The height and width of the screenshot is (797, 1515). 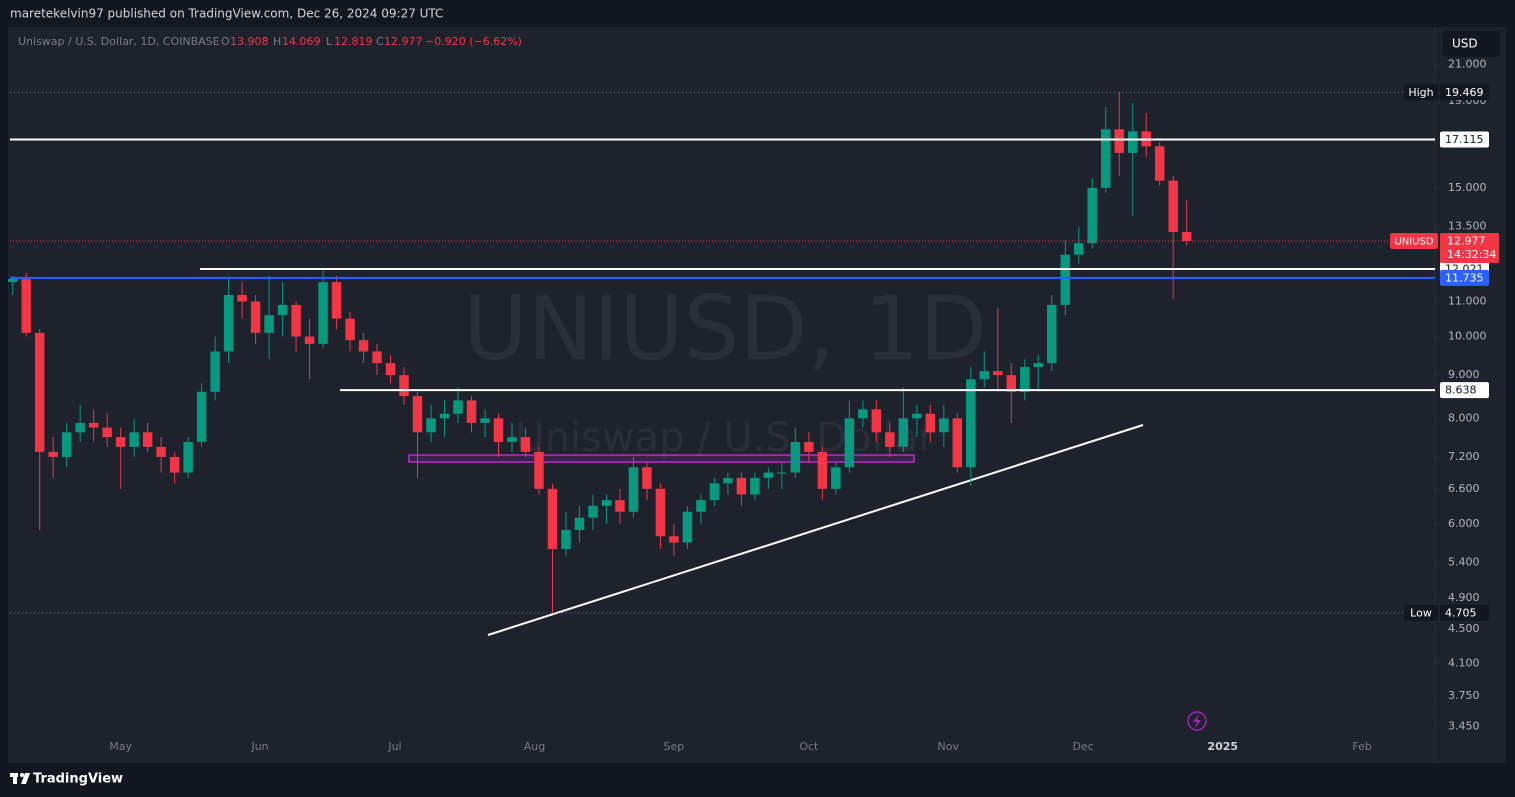 I want to click on ohlc-label: O, so click(x=225, y=41).